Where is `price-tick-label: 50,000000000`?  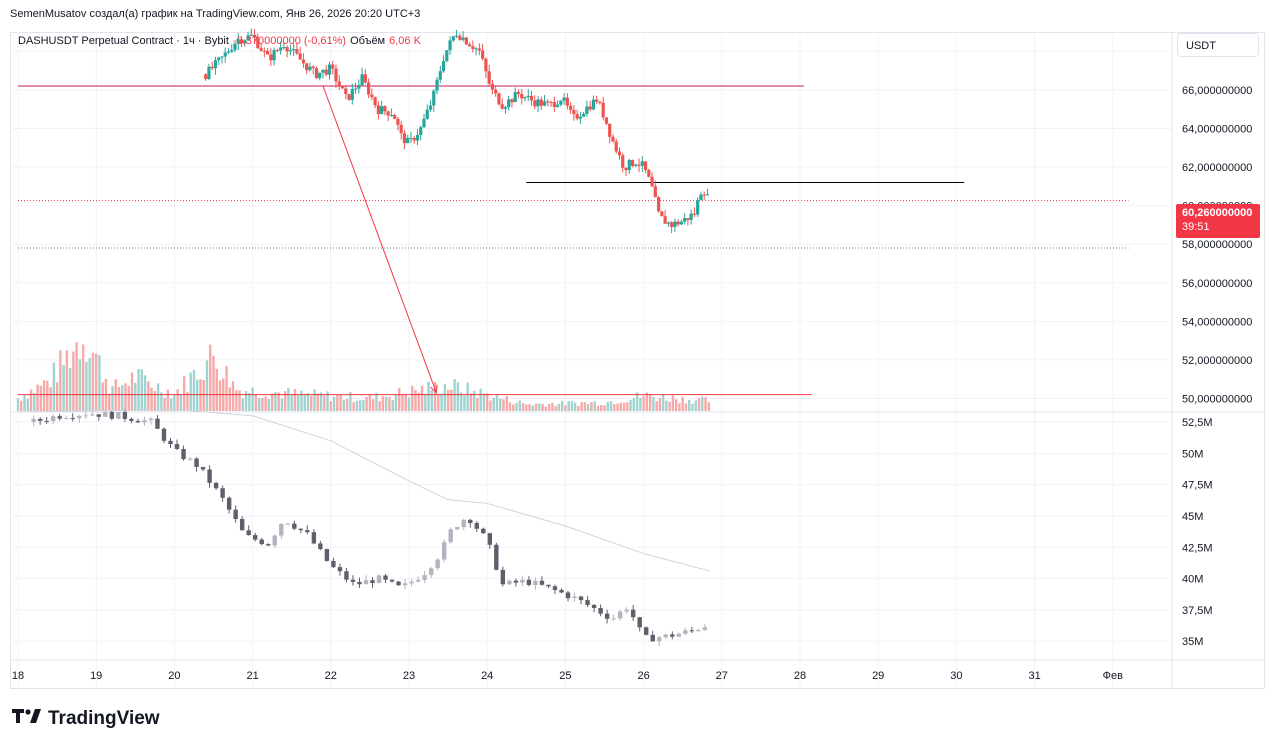
price-tick-label: 50,000000000 is located at coordinates (1217, 399).